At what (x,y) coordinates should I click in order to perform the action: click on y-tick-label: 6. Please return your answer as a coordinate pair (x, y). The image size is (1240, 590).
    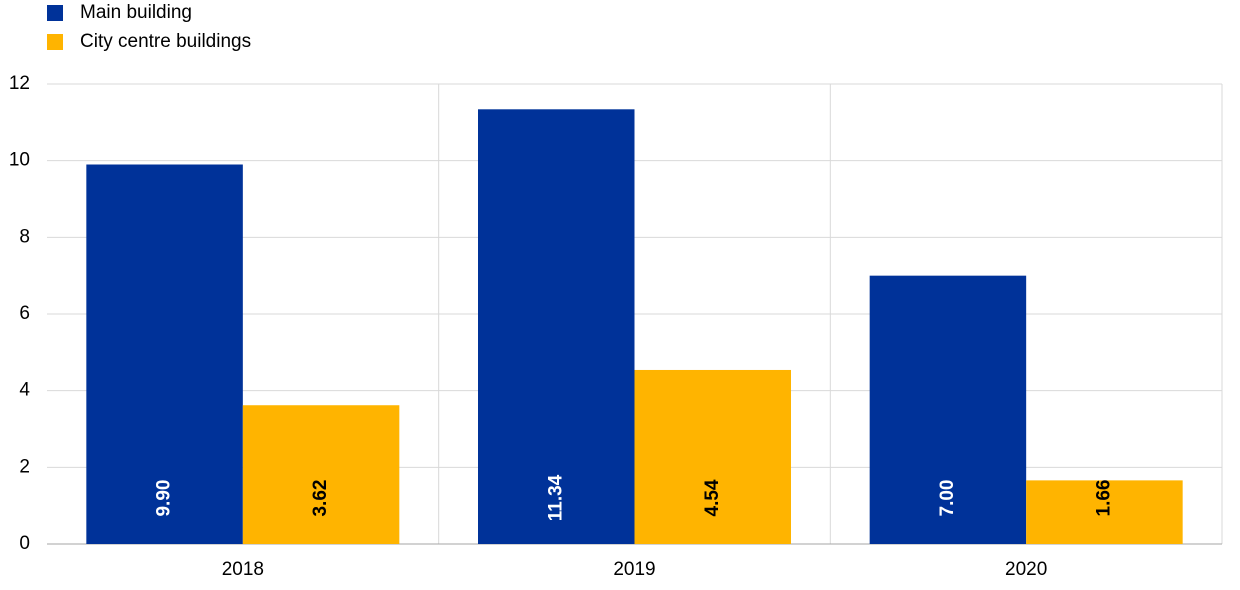
    Looking at the image, I should click on (24, 313).